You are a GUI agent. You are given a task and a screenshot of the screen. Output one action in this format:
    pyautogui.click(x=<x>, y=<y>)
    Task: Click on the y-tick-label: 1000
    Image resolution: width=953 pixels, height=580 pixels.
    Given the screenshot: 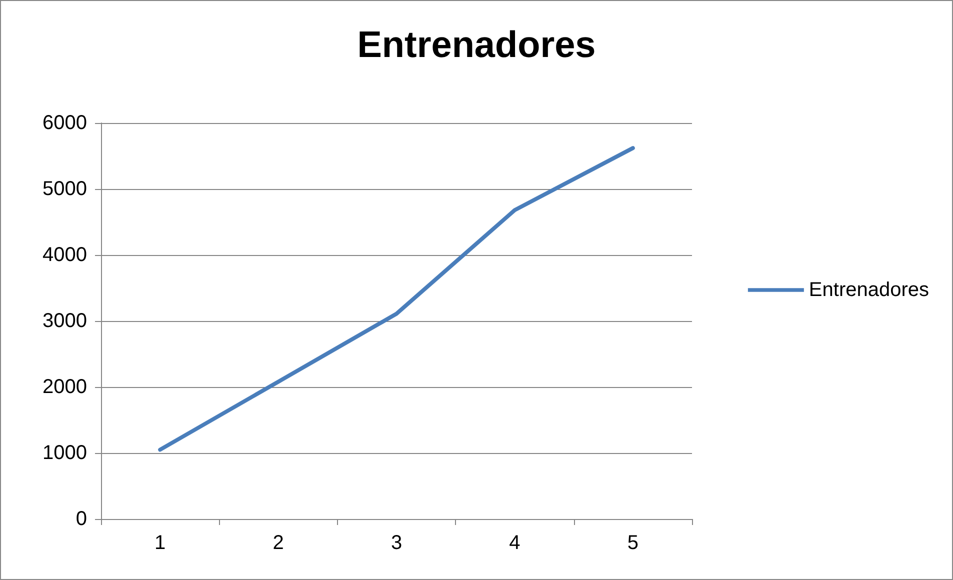 What is the action you would take?
    pyautogui.click(x=64, y=453)
    